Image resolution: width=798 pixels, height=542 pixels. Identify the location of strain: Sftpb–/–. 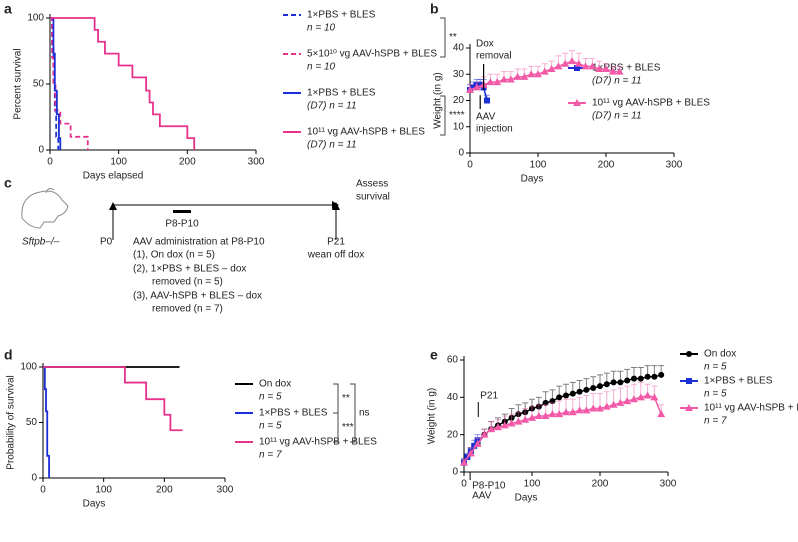
(41, 242).